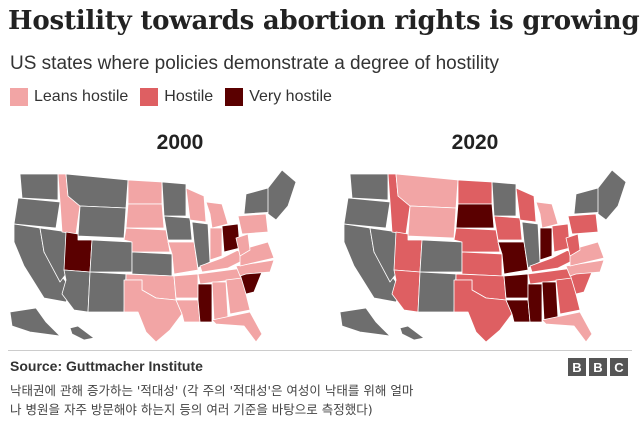 The width and height of the screenshot is (640, 432). I want to click on source-note: Source: Guttmacher Institute, so click(106, 366).